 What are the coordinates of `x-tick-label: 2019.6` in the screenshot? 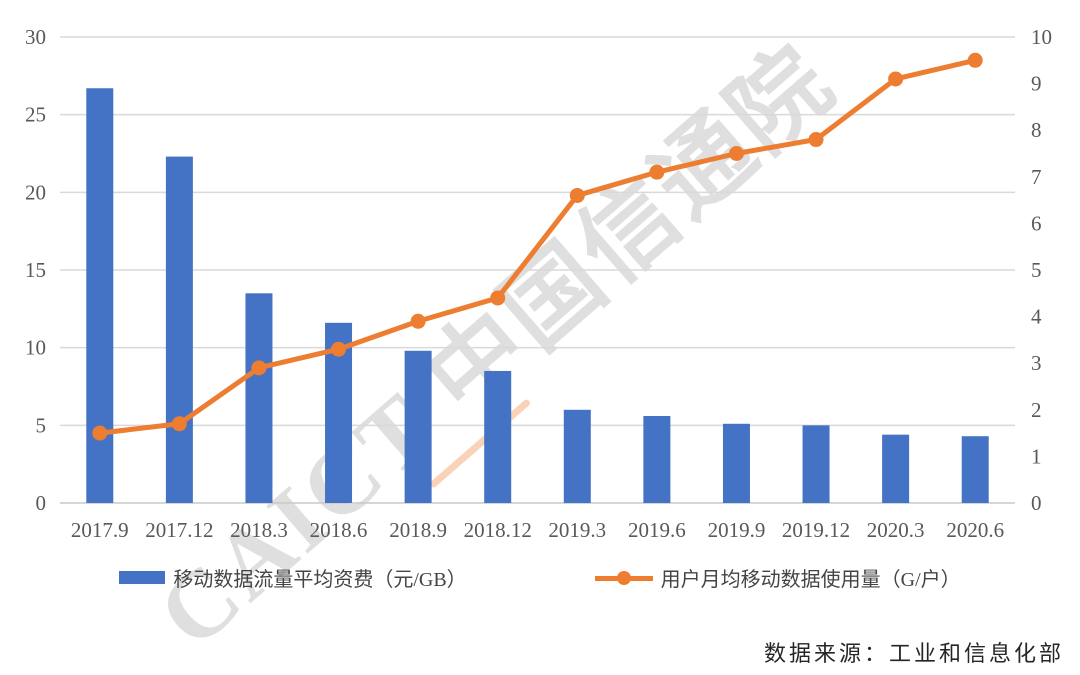 It's located at (657, 530).